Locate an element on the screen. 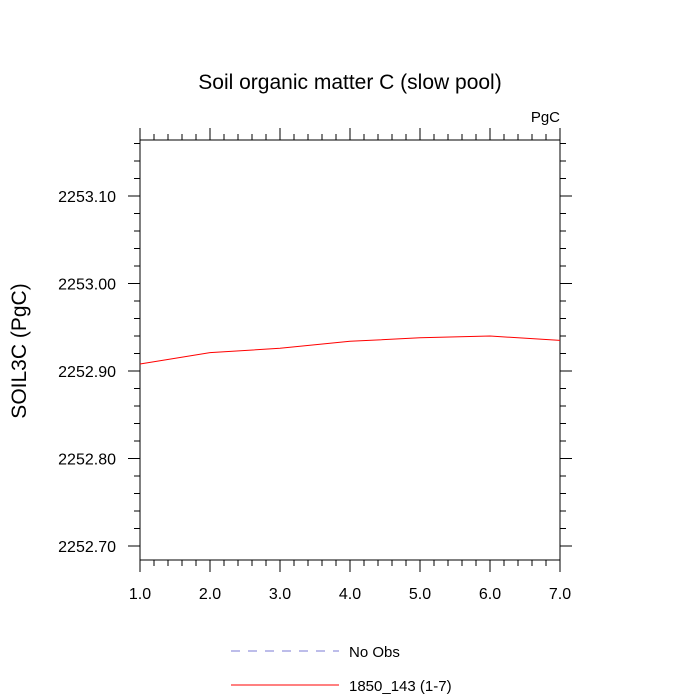 This screenshot has height=700, width=700. x-tick-label: 3.0 is located at coordinates (280, 594).